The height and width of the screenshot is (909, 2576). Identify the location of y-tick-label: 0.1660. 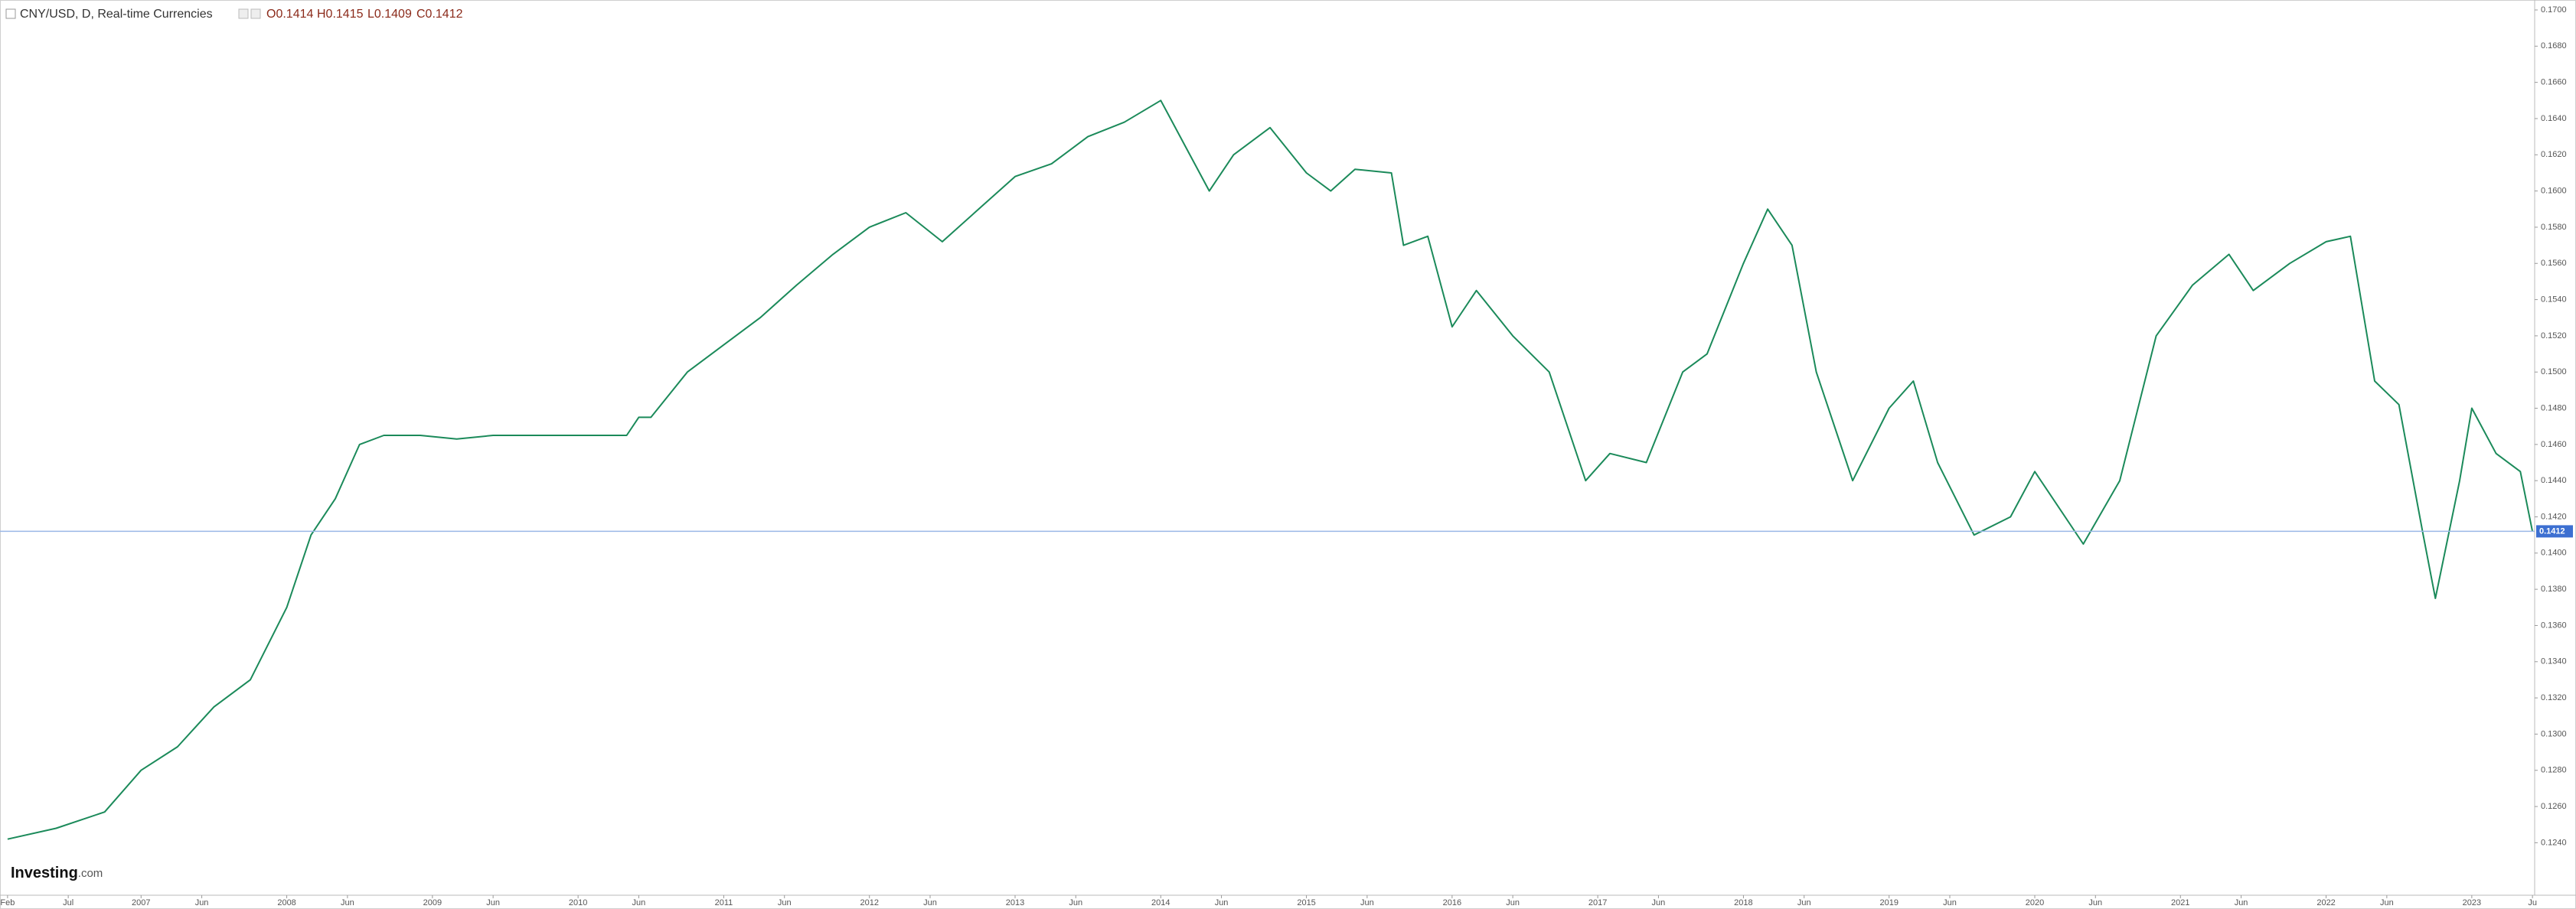
(2554, 82).